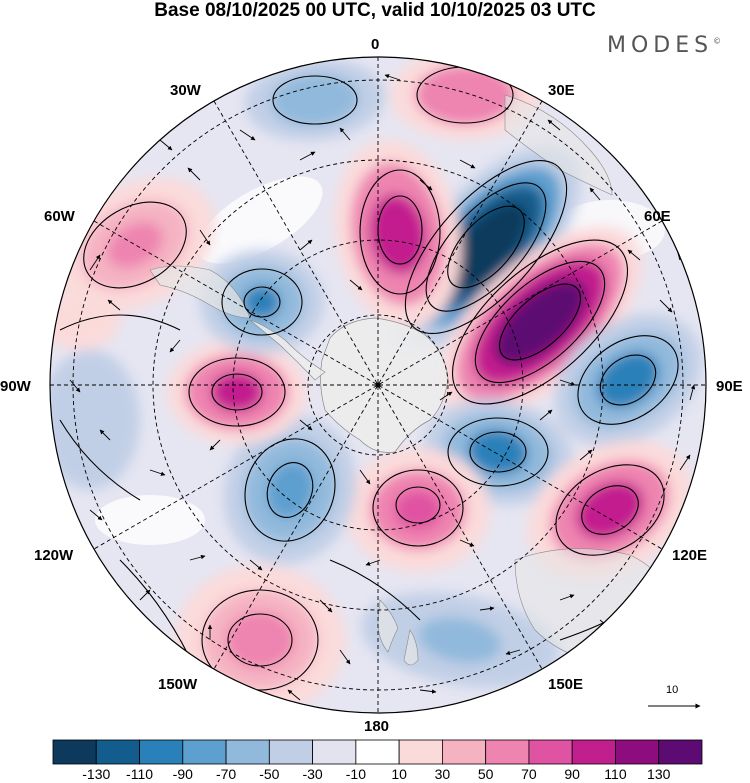 The width and height of the screenshot is (750, 783). I want to click on label-30w: 30W, so click(185, 90).